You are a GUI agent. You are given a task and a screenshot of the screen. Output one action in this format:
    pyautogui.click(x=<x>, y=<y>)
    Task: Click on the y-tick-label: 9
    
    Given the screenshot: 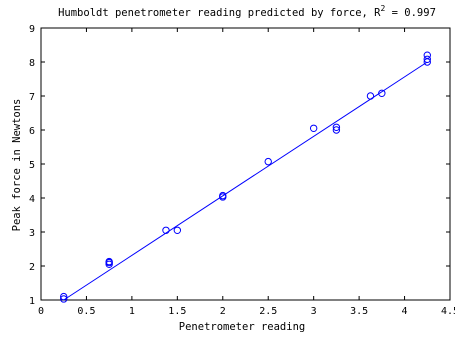 What is the action you would take?
    pyautogui.click(x=32, y=29)
    